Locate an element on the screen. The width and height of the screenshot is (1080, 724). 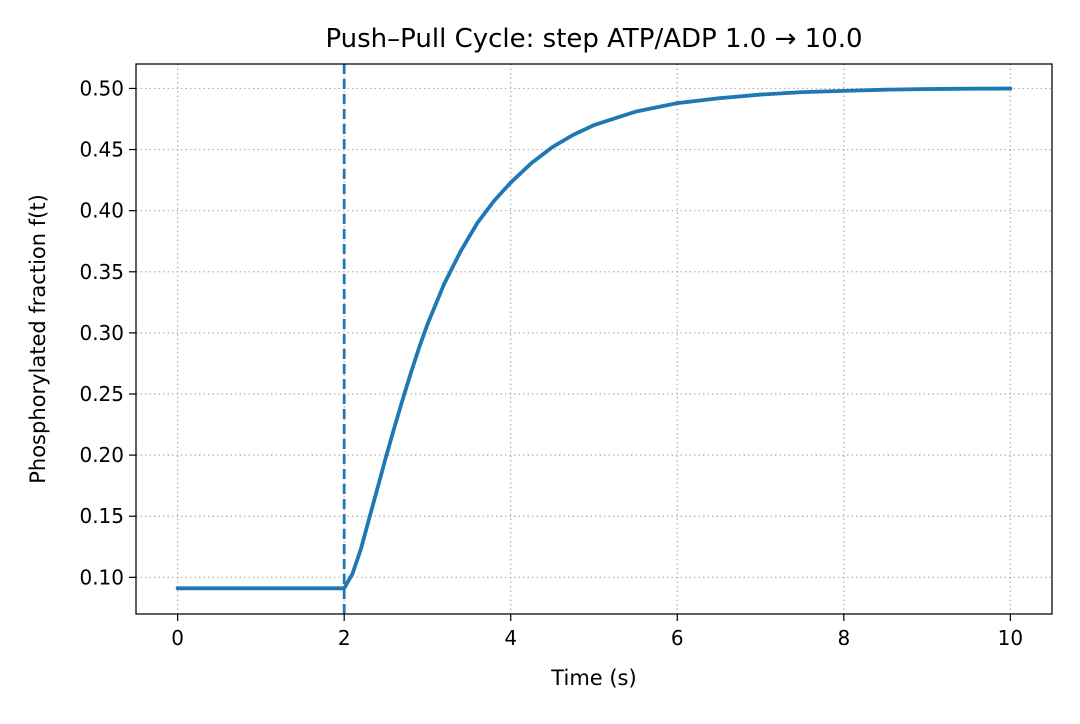
y-tick-label: 0.20 is located at coordinates (101, 455).